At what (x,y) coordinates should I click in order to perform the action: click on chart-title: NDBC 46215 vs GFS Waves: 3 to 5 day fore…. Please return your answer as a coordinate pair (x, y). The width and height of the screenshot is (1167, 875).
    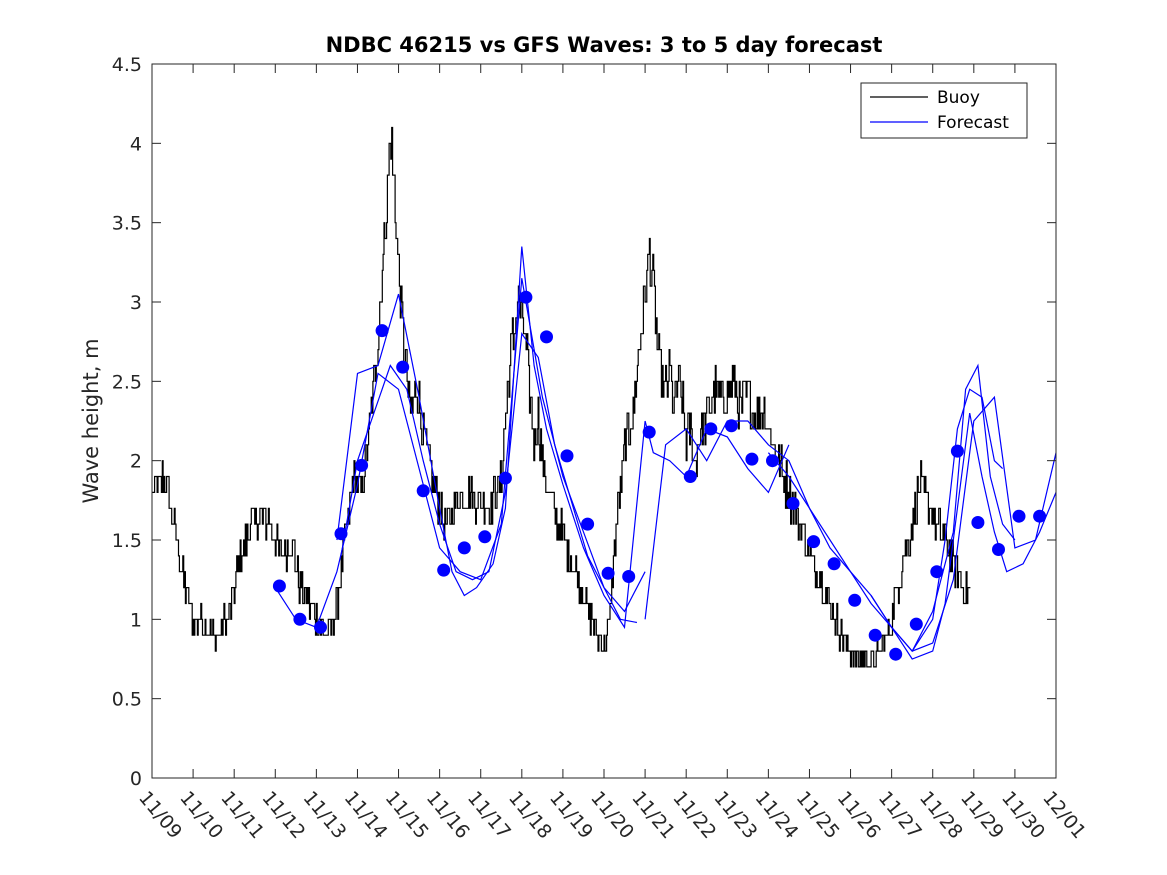
    Looking at the image, I should click on (604, 45).